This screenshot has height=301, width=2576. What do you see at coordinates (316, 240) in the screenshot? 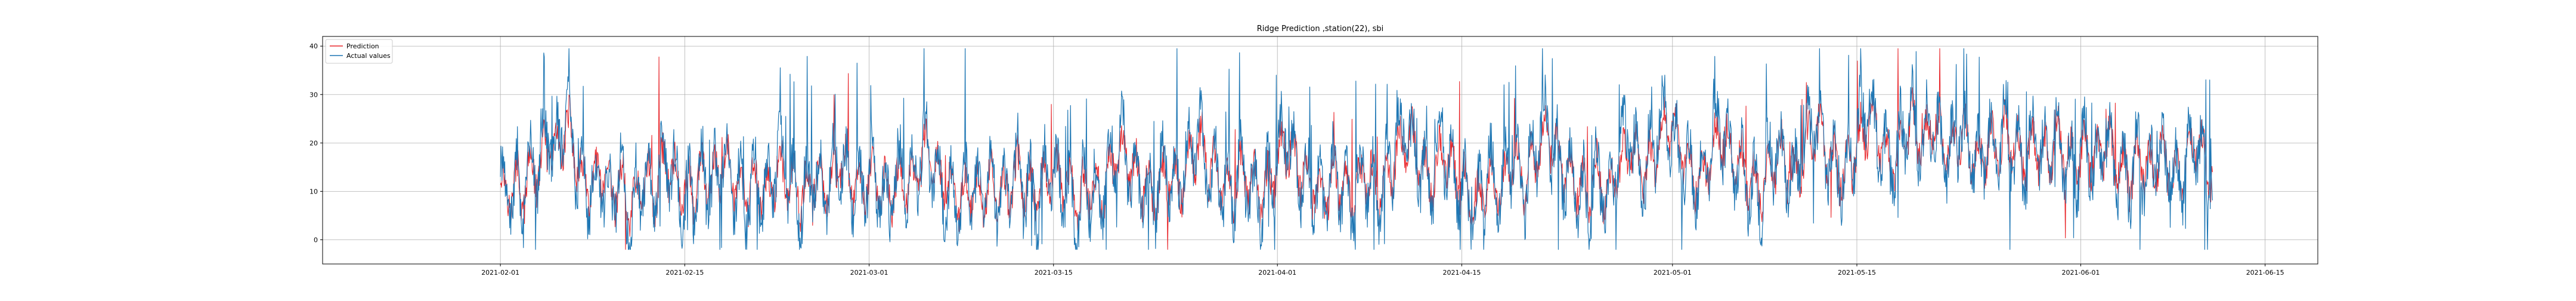
I see `y-tick-label: 0` at bounding box center [316, 240].